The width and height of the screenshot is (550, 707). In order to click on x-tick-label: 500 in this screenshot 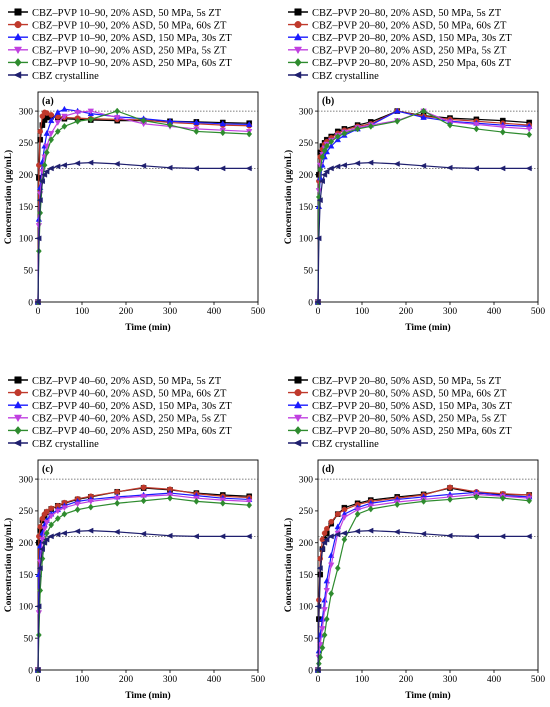, I will do `click(538, 680)`.